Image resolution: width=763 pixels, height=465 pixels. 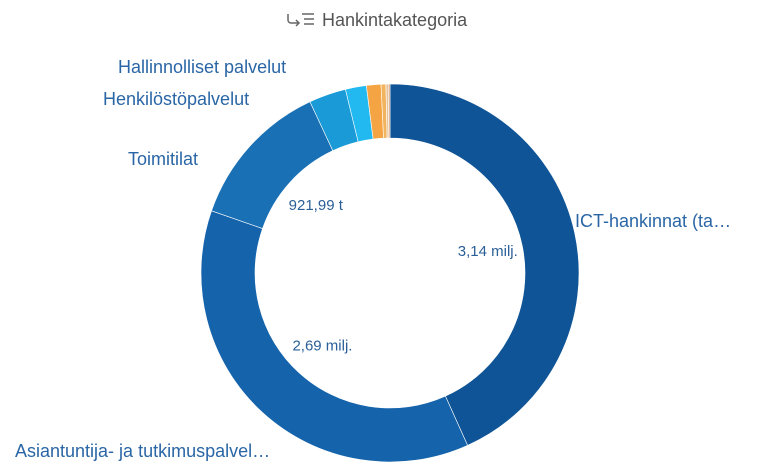 What do you see at coordinates (300, 20) in the screenshot?
I see `title-icon` at bounding box center [300, 20].